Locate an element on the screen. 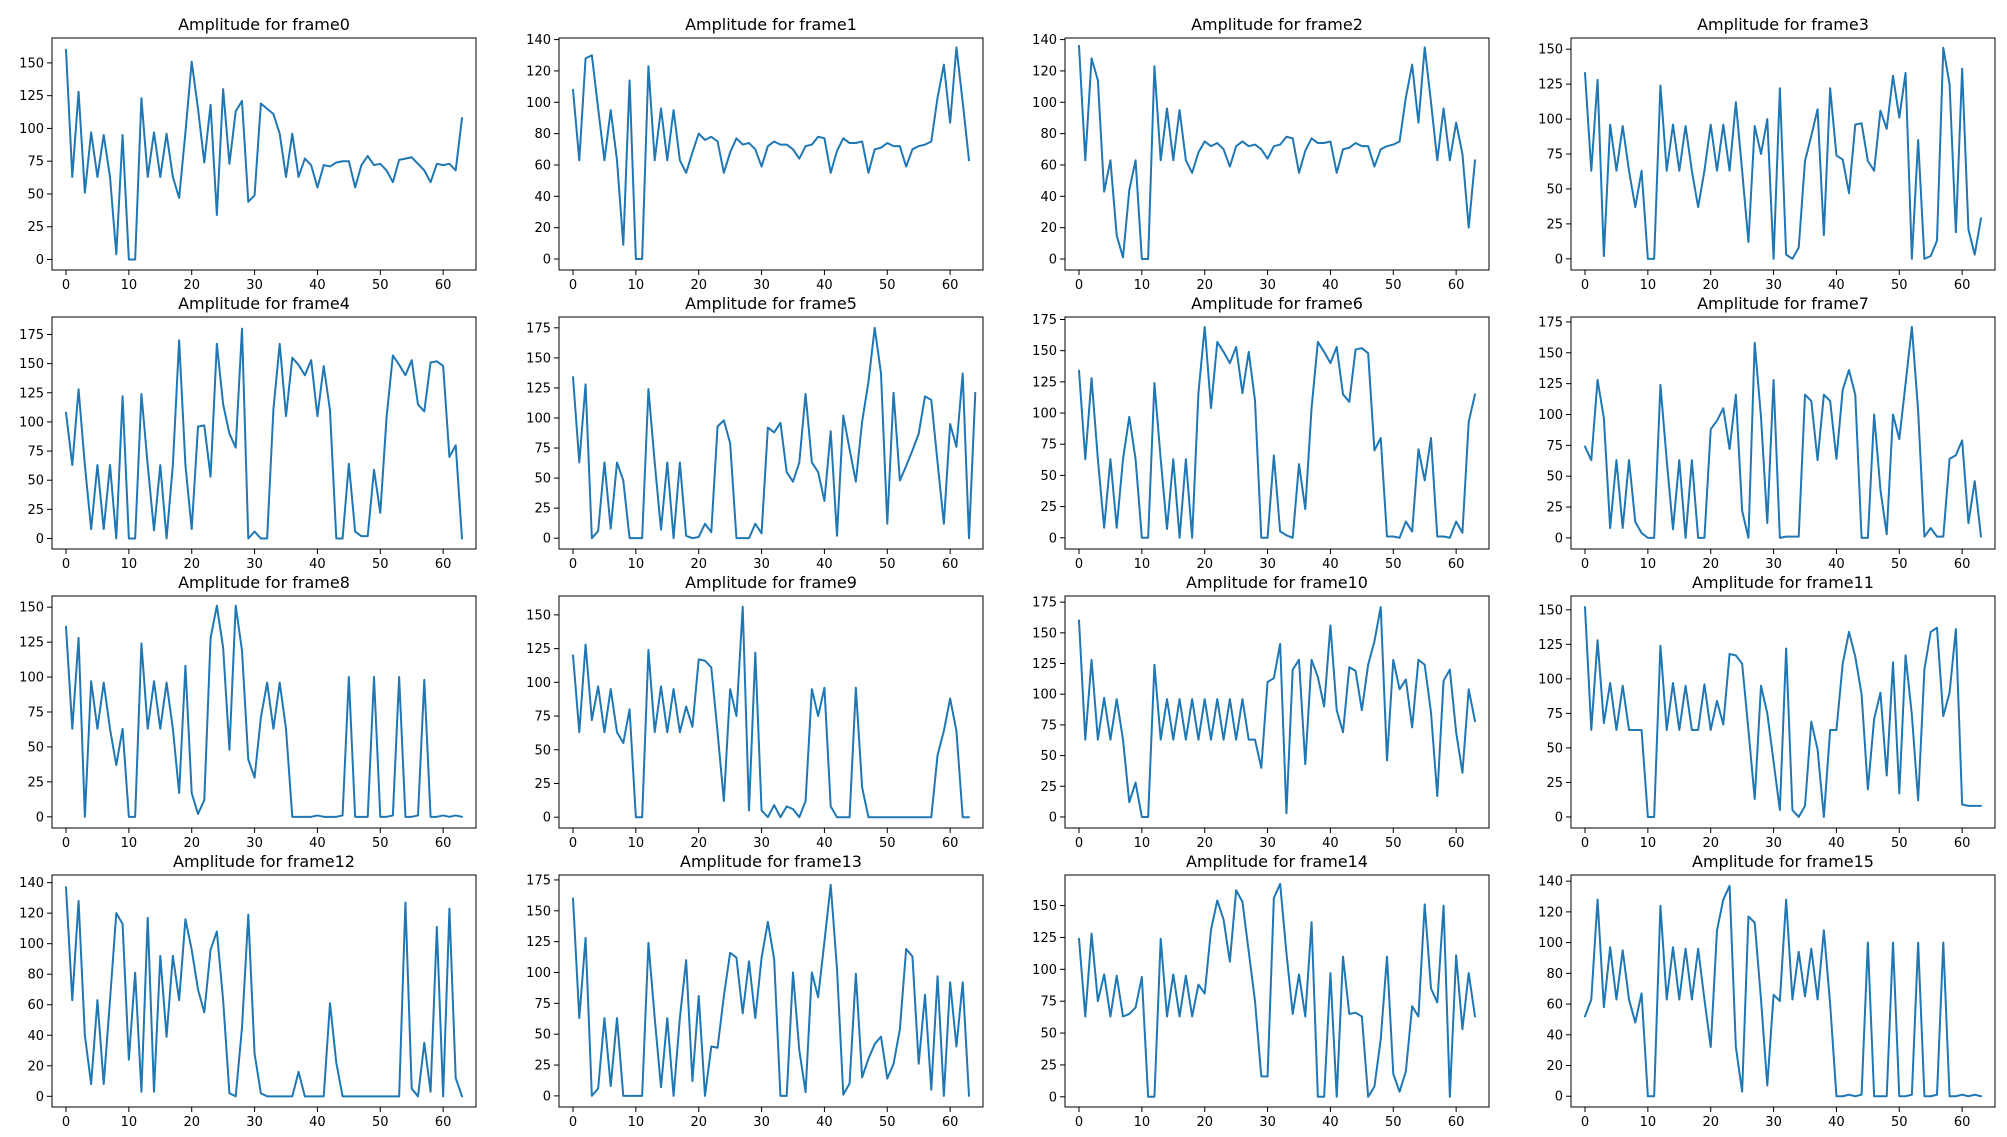  y-tick-label: 120 is located at coordinates (1044, 71).